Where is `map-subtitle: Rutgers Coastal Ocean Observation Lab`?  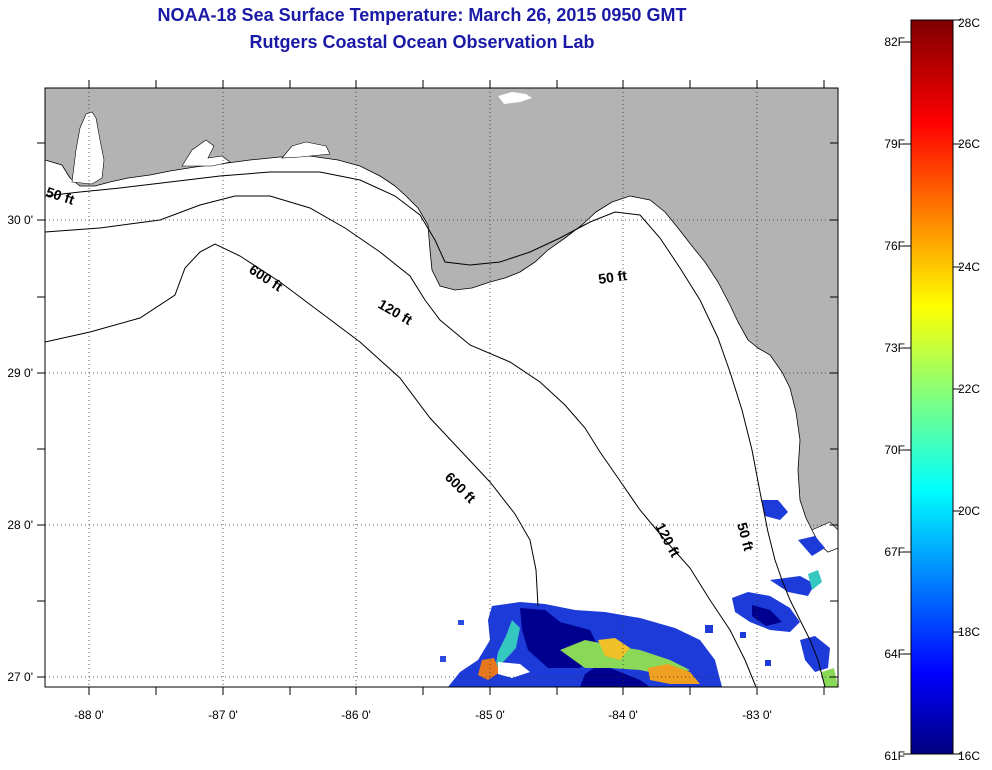
map-subtitle: Rutgers Coastal Ocean Observation Lab is located at coordinates (422, 42).